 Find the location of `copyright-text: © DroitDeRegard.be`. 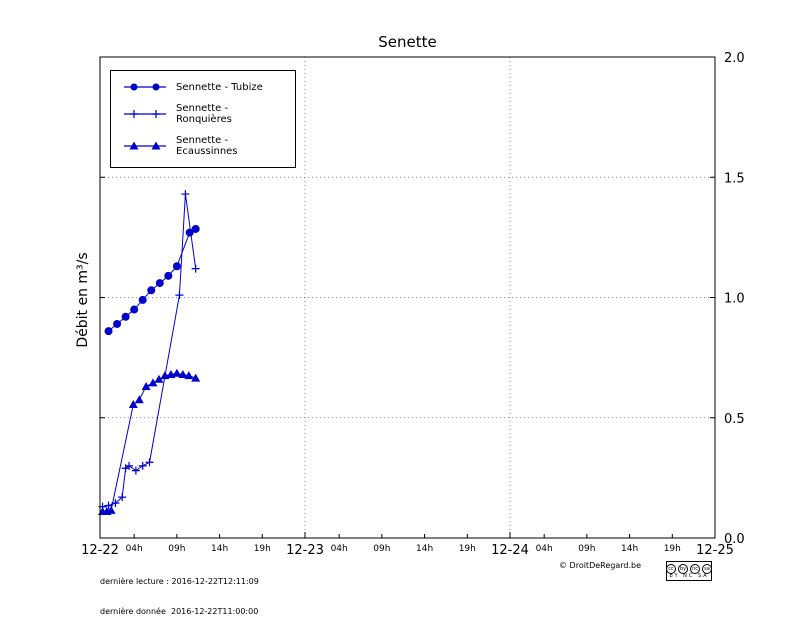

copyright-text: © DroitDeRegard.be is located at coordinates (600, 565).